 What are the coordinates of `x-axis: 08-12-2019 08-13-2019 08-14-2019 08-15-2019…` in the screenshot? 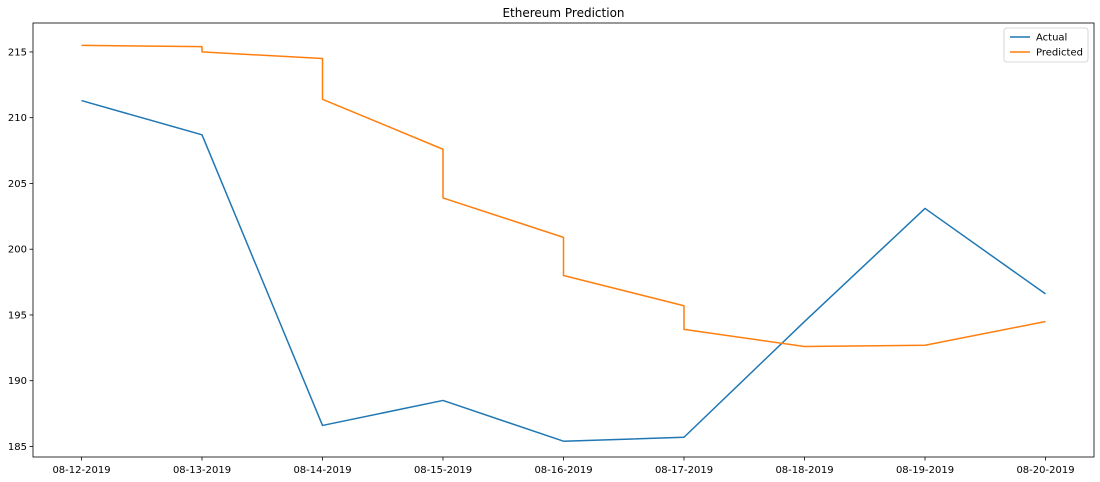 It's located at (563, 466).